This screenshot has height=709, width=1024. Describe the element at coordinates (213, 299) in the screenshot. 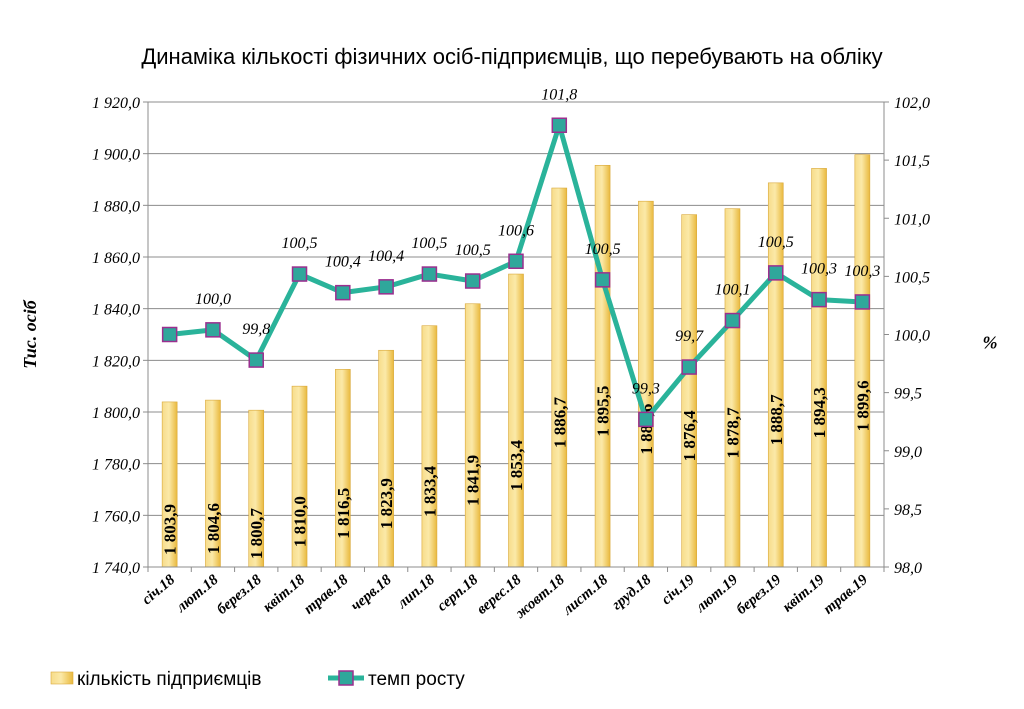

I see `rate-value-label: 100,0` at that location.